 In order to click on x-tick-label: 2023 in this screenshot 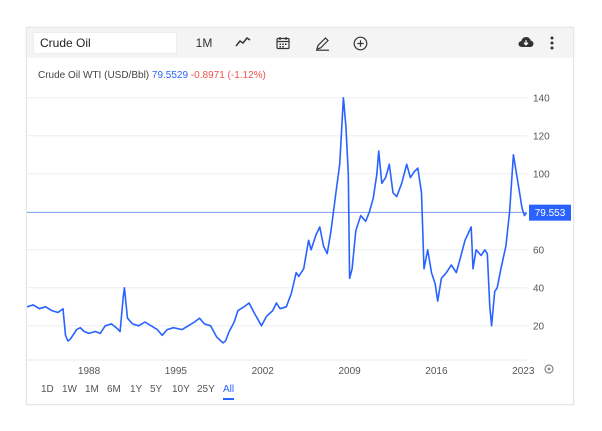, I will do `click(523, 371)`.